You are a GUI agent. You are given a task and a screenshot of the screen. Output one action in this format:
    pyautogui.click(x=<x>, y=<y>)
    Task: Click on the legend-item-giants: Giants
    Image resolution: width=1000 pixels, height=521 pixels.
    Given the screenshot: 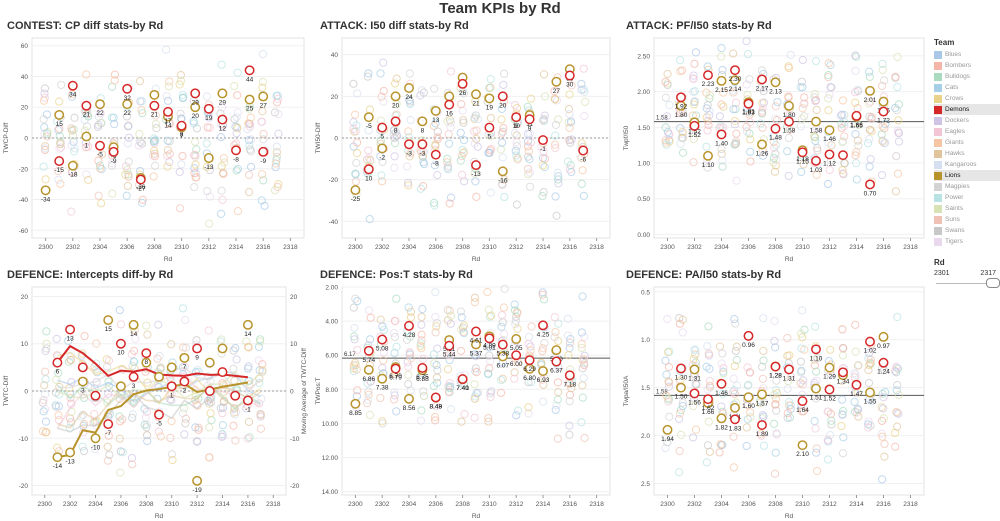 What is the action you would take?
    pyautogui.click(x=967, y=142)
    